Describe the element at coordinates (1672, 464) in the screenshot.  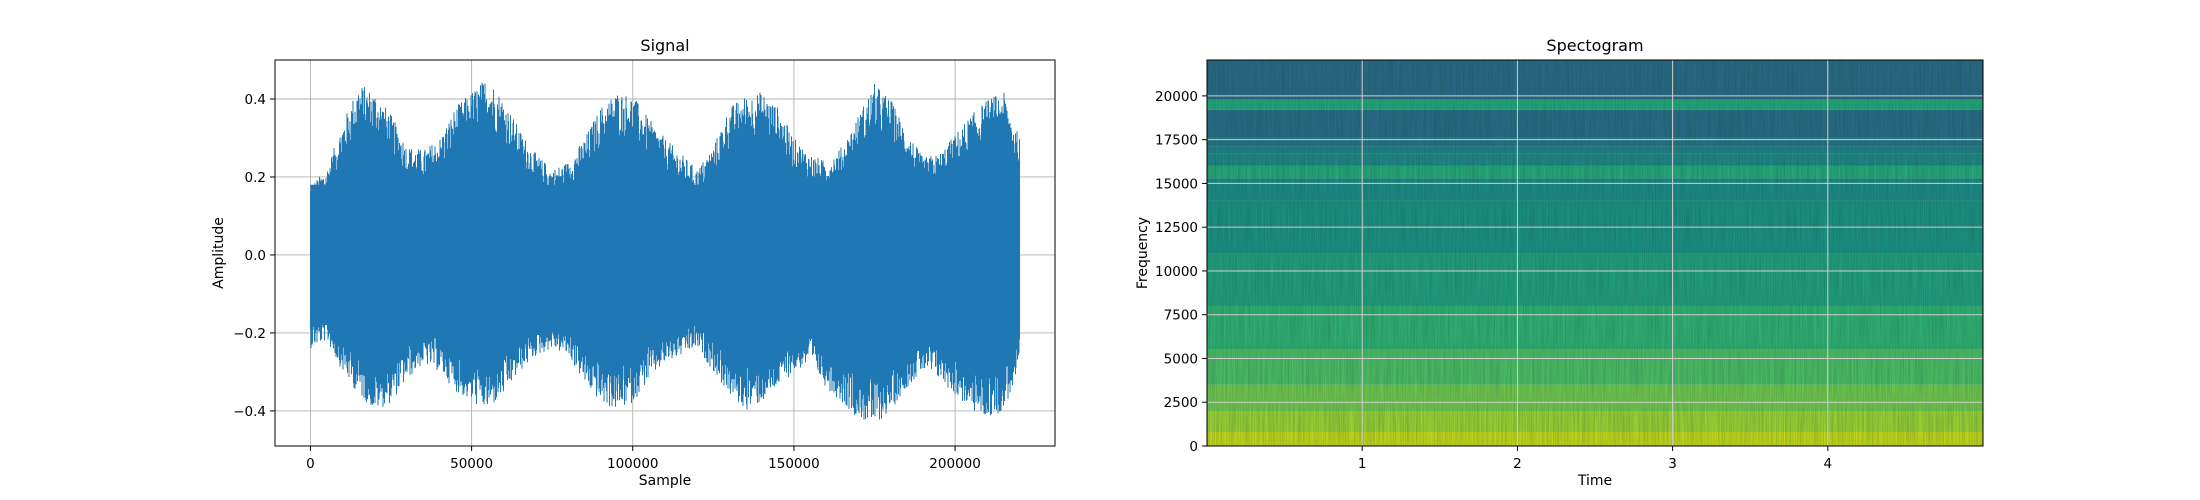
I see `spectrogram-x-tick-label: 3` at that location.